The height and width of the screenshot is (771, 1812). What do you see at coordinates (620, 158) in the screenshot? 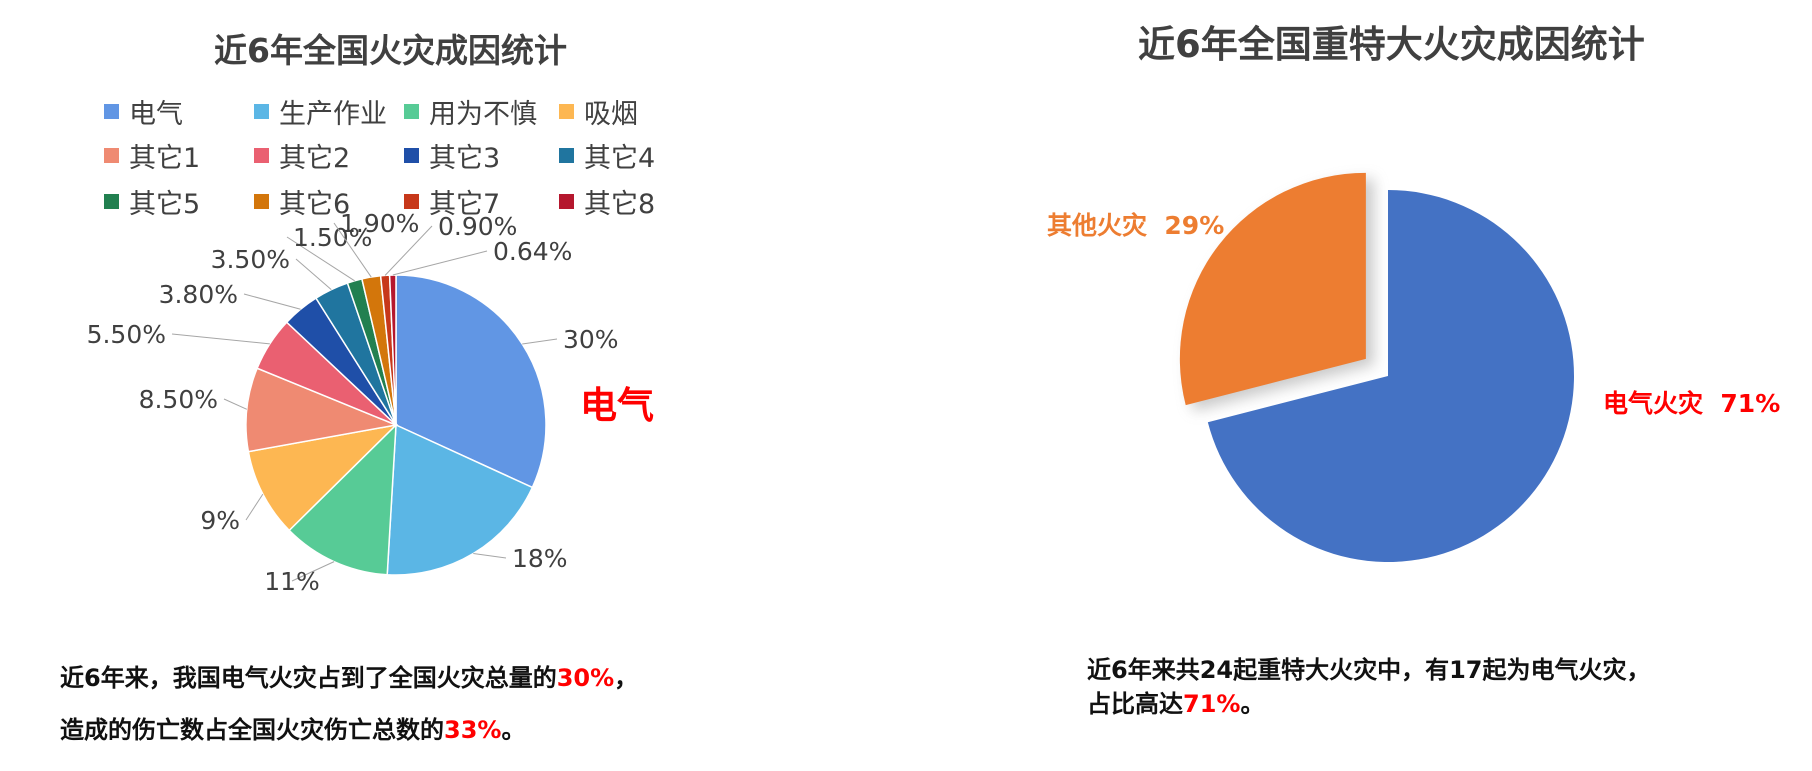
I see `legend-label: 其它4` at bounding box center [620, 158].